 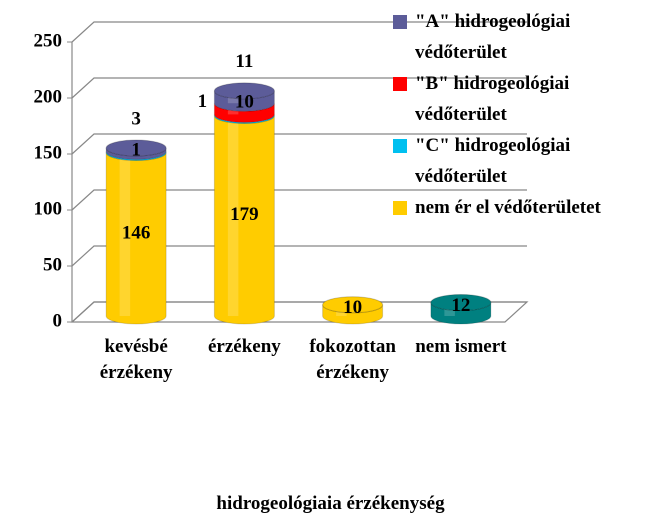 I want to click on y-tick-label: 250, so click(x=48, y=40).